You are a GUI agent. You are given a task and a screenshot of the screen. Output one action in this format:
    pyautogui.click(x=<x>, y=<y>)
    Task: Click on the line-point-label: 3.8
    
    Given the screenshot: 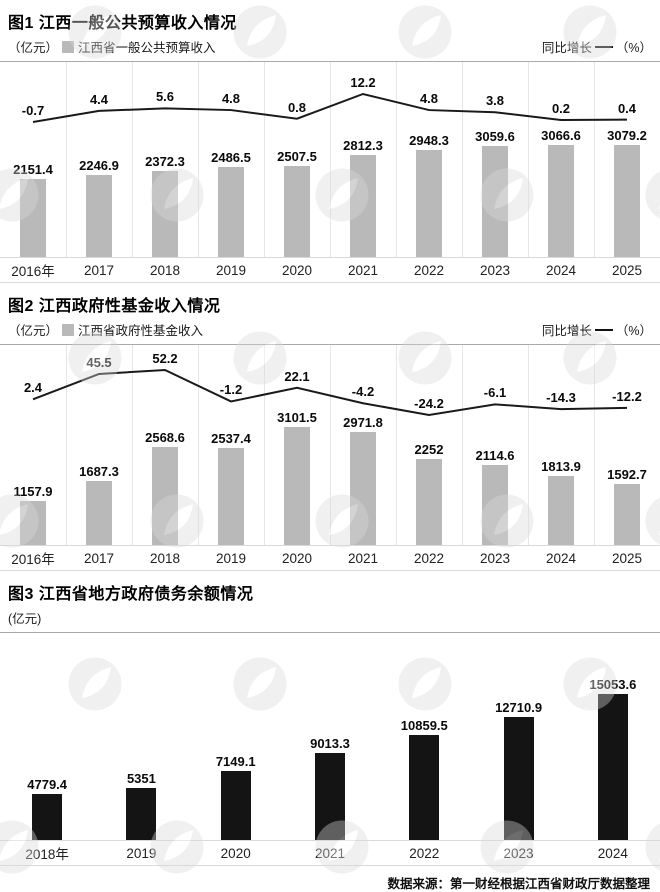 What is the action you would take?
    pyautogui.click(x=495, y=100)
    